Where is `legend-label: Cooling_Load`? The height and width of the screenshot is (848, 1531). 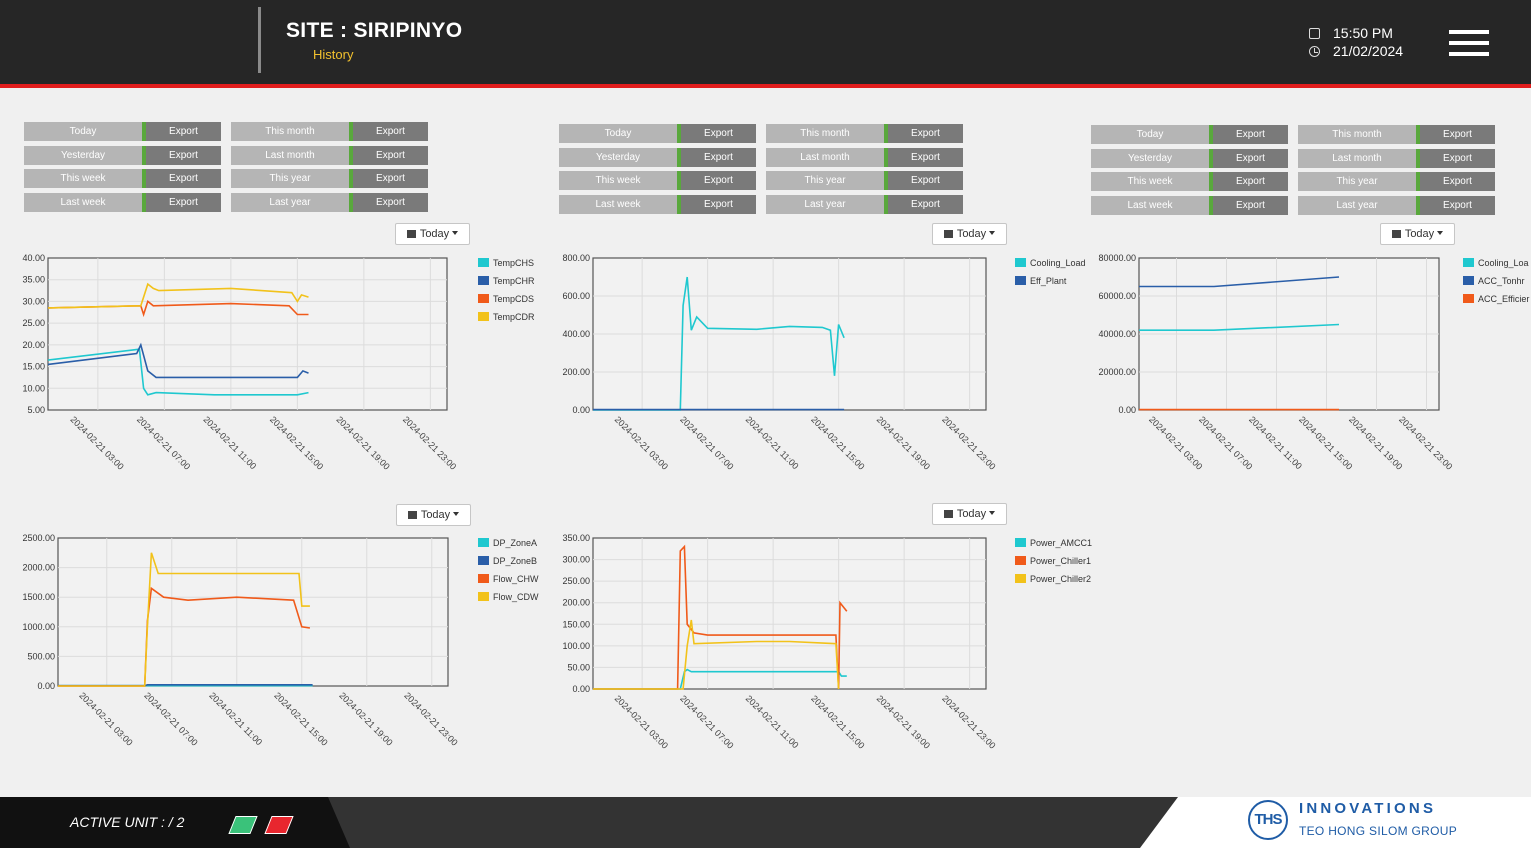
legend-label: Cooling_Load is located at coordinates (1058, 263).